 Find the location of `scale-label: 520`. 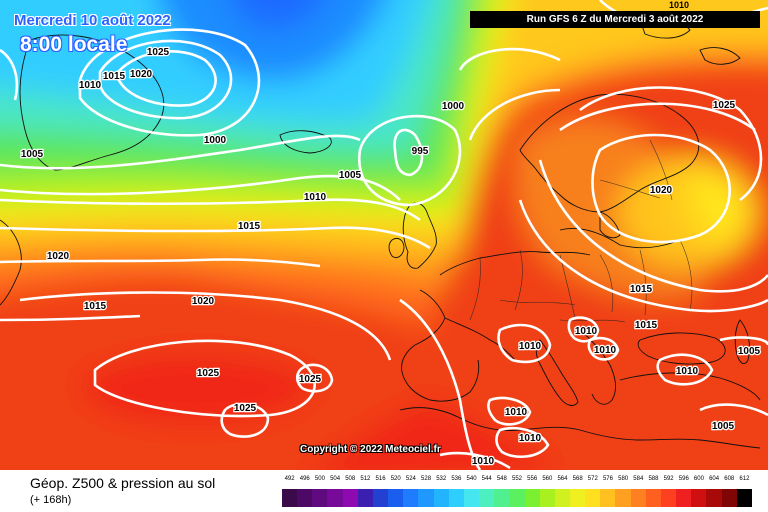

scale-label: 520 is located at coordinates (395, 479).